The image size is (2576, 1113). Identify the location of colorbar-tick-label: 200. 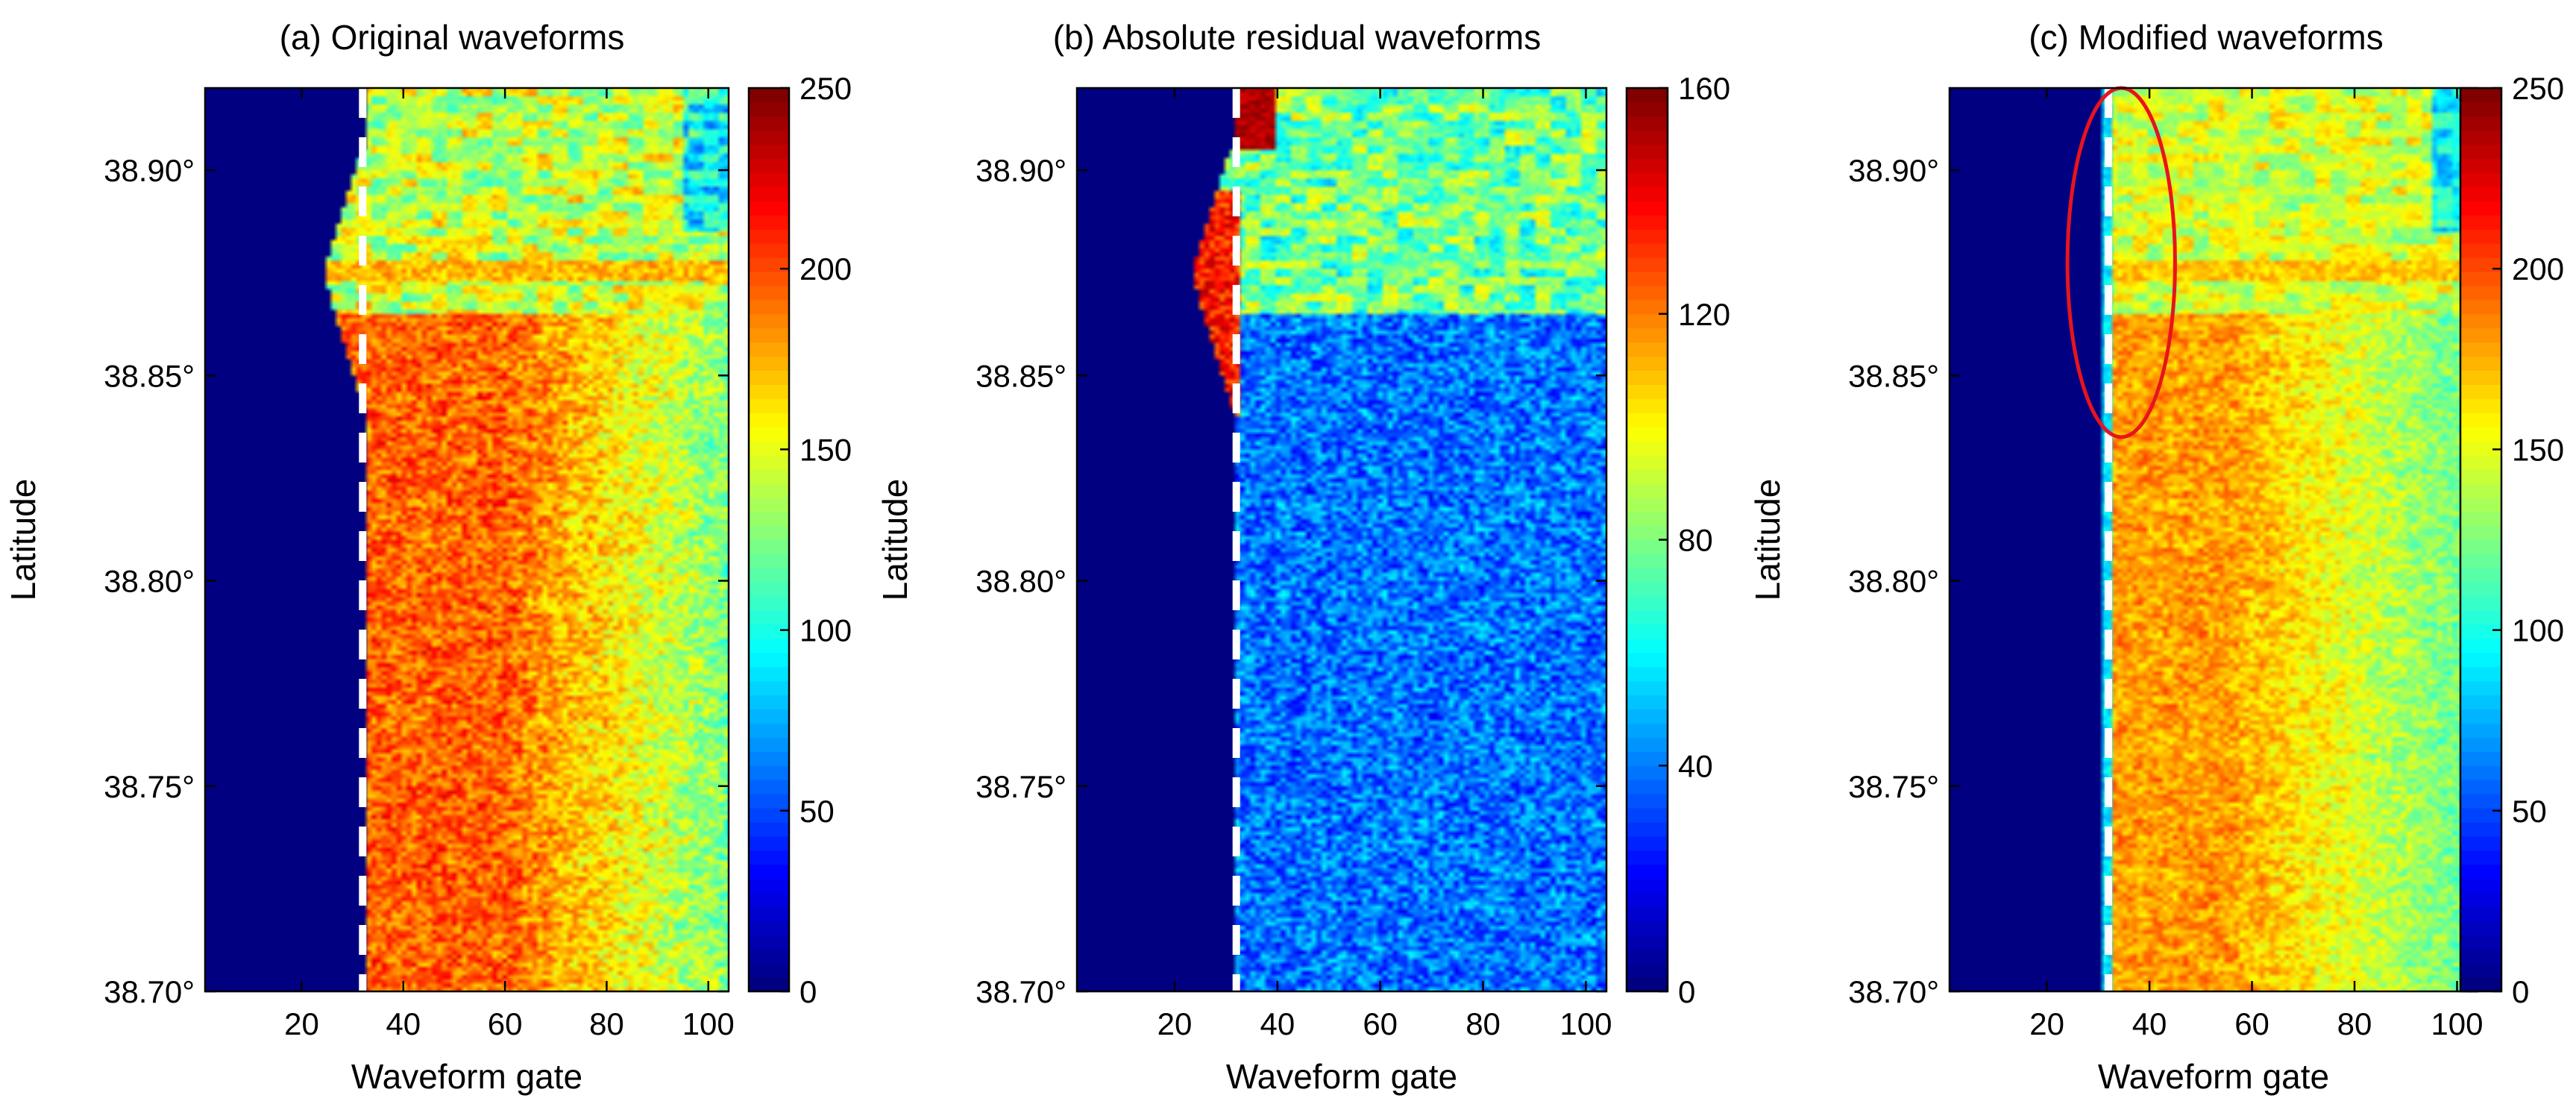
(2538, 268).